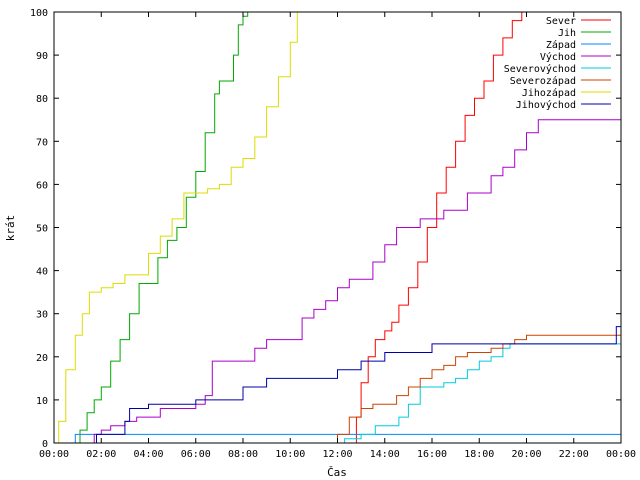 This screenshot has width=640, height=480. I want to click on x-tick-label: 12:00, so click(337, 454).